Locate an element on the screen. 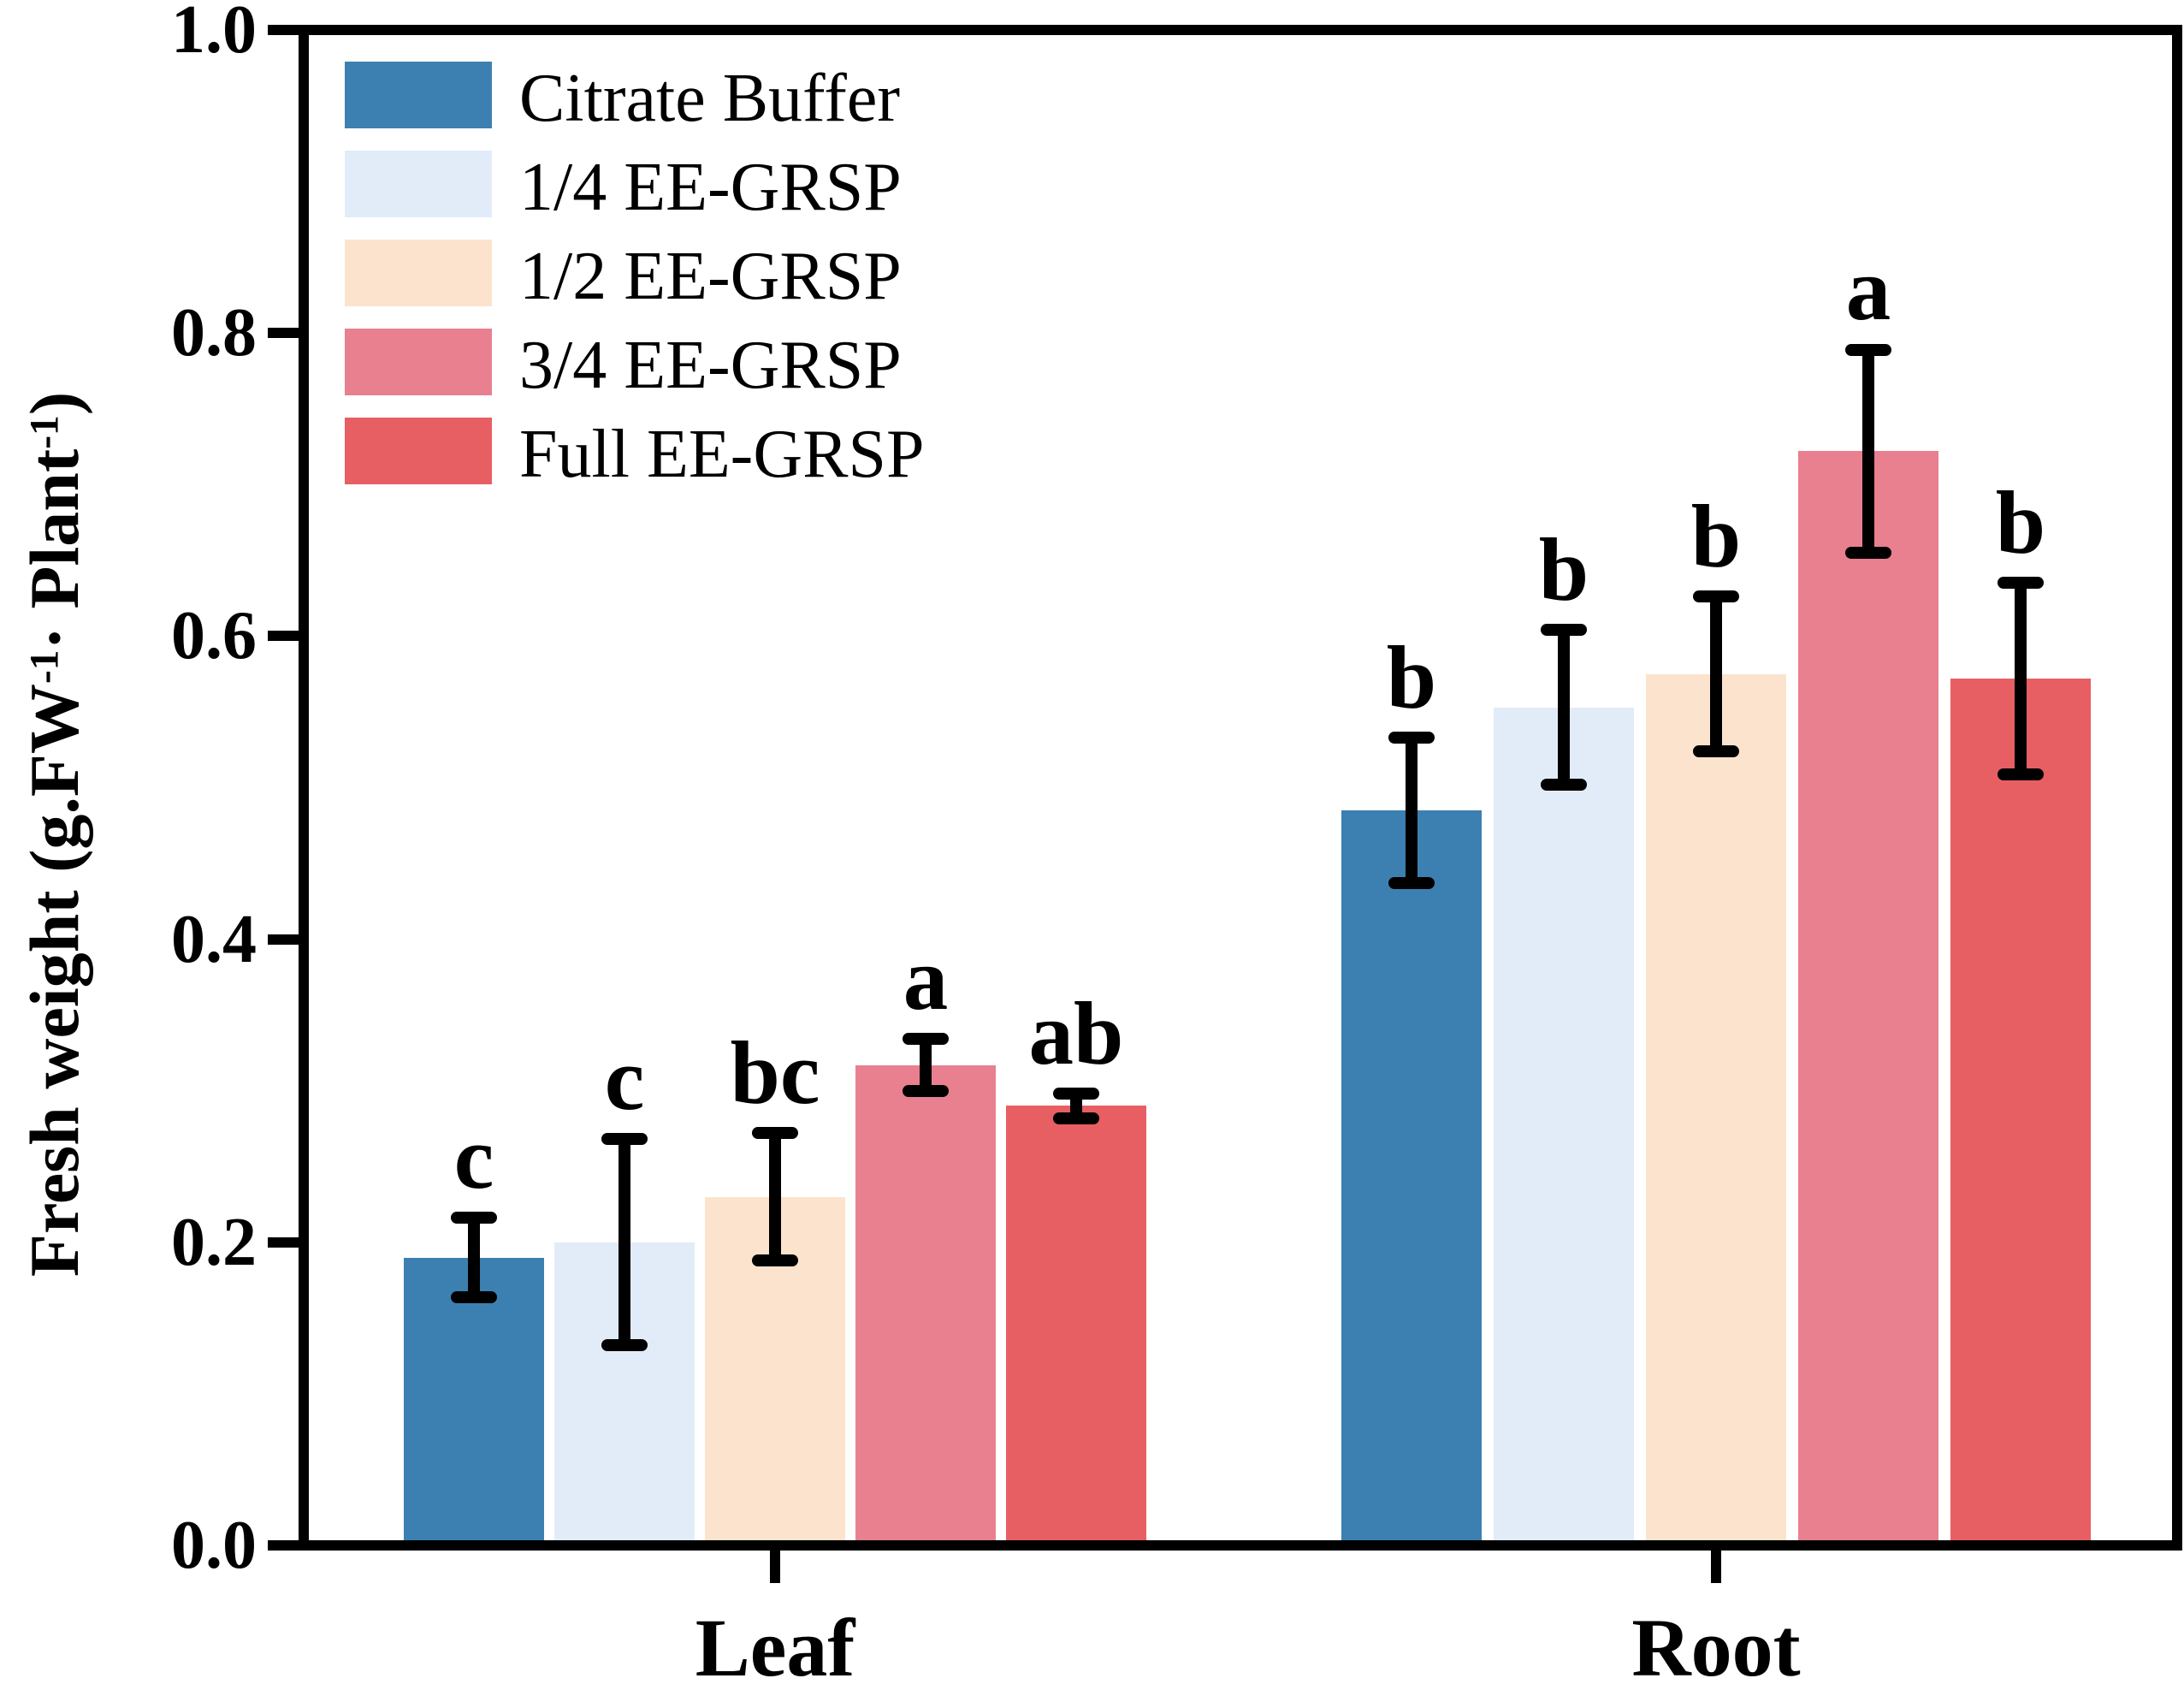 This screenshot has width=2184, height=1690. legend-item: 3/4 EE-GRSP is located at coordinates (556, 364).